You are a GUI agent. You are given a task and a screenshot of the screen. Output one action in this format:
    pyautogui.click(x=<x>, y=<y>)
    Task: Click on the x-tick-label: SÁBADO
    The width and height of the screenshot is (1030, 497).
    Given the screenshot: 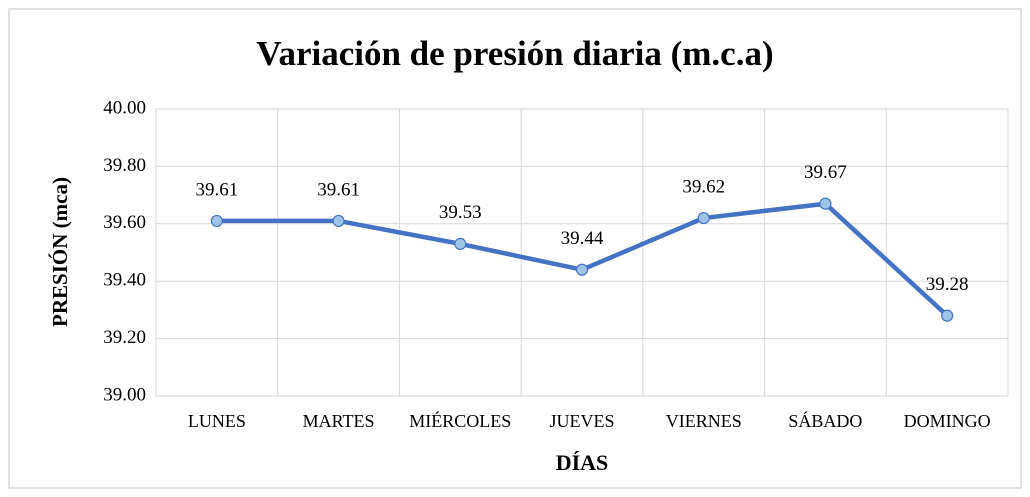 What is the action you would take?
    pyautogui.click(x=825, y=420)
    